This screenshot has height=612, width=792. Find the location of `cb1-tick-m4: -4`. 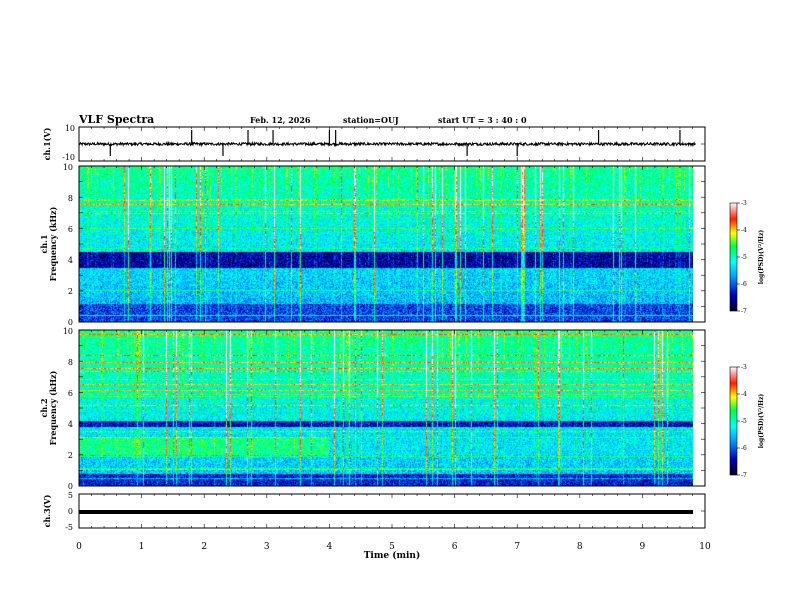

cb1-tick-m4: -4 is located at coordinates (744, 230).